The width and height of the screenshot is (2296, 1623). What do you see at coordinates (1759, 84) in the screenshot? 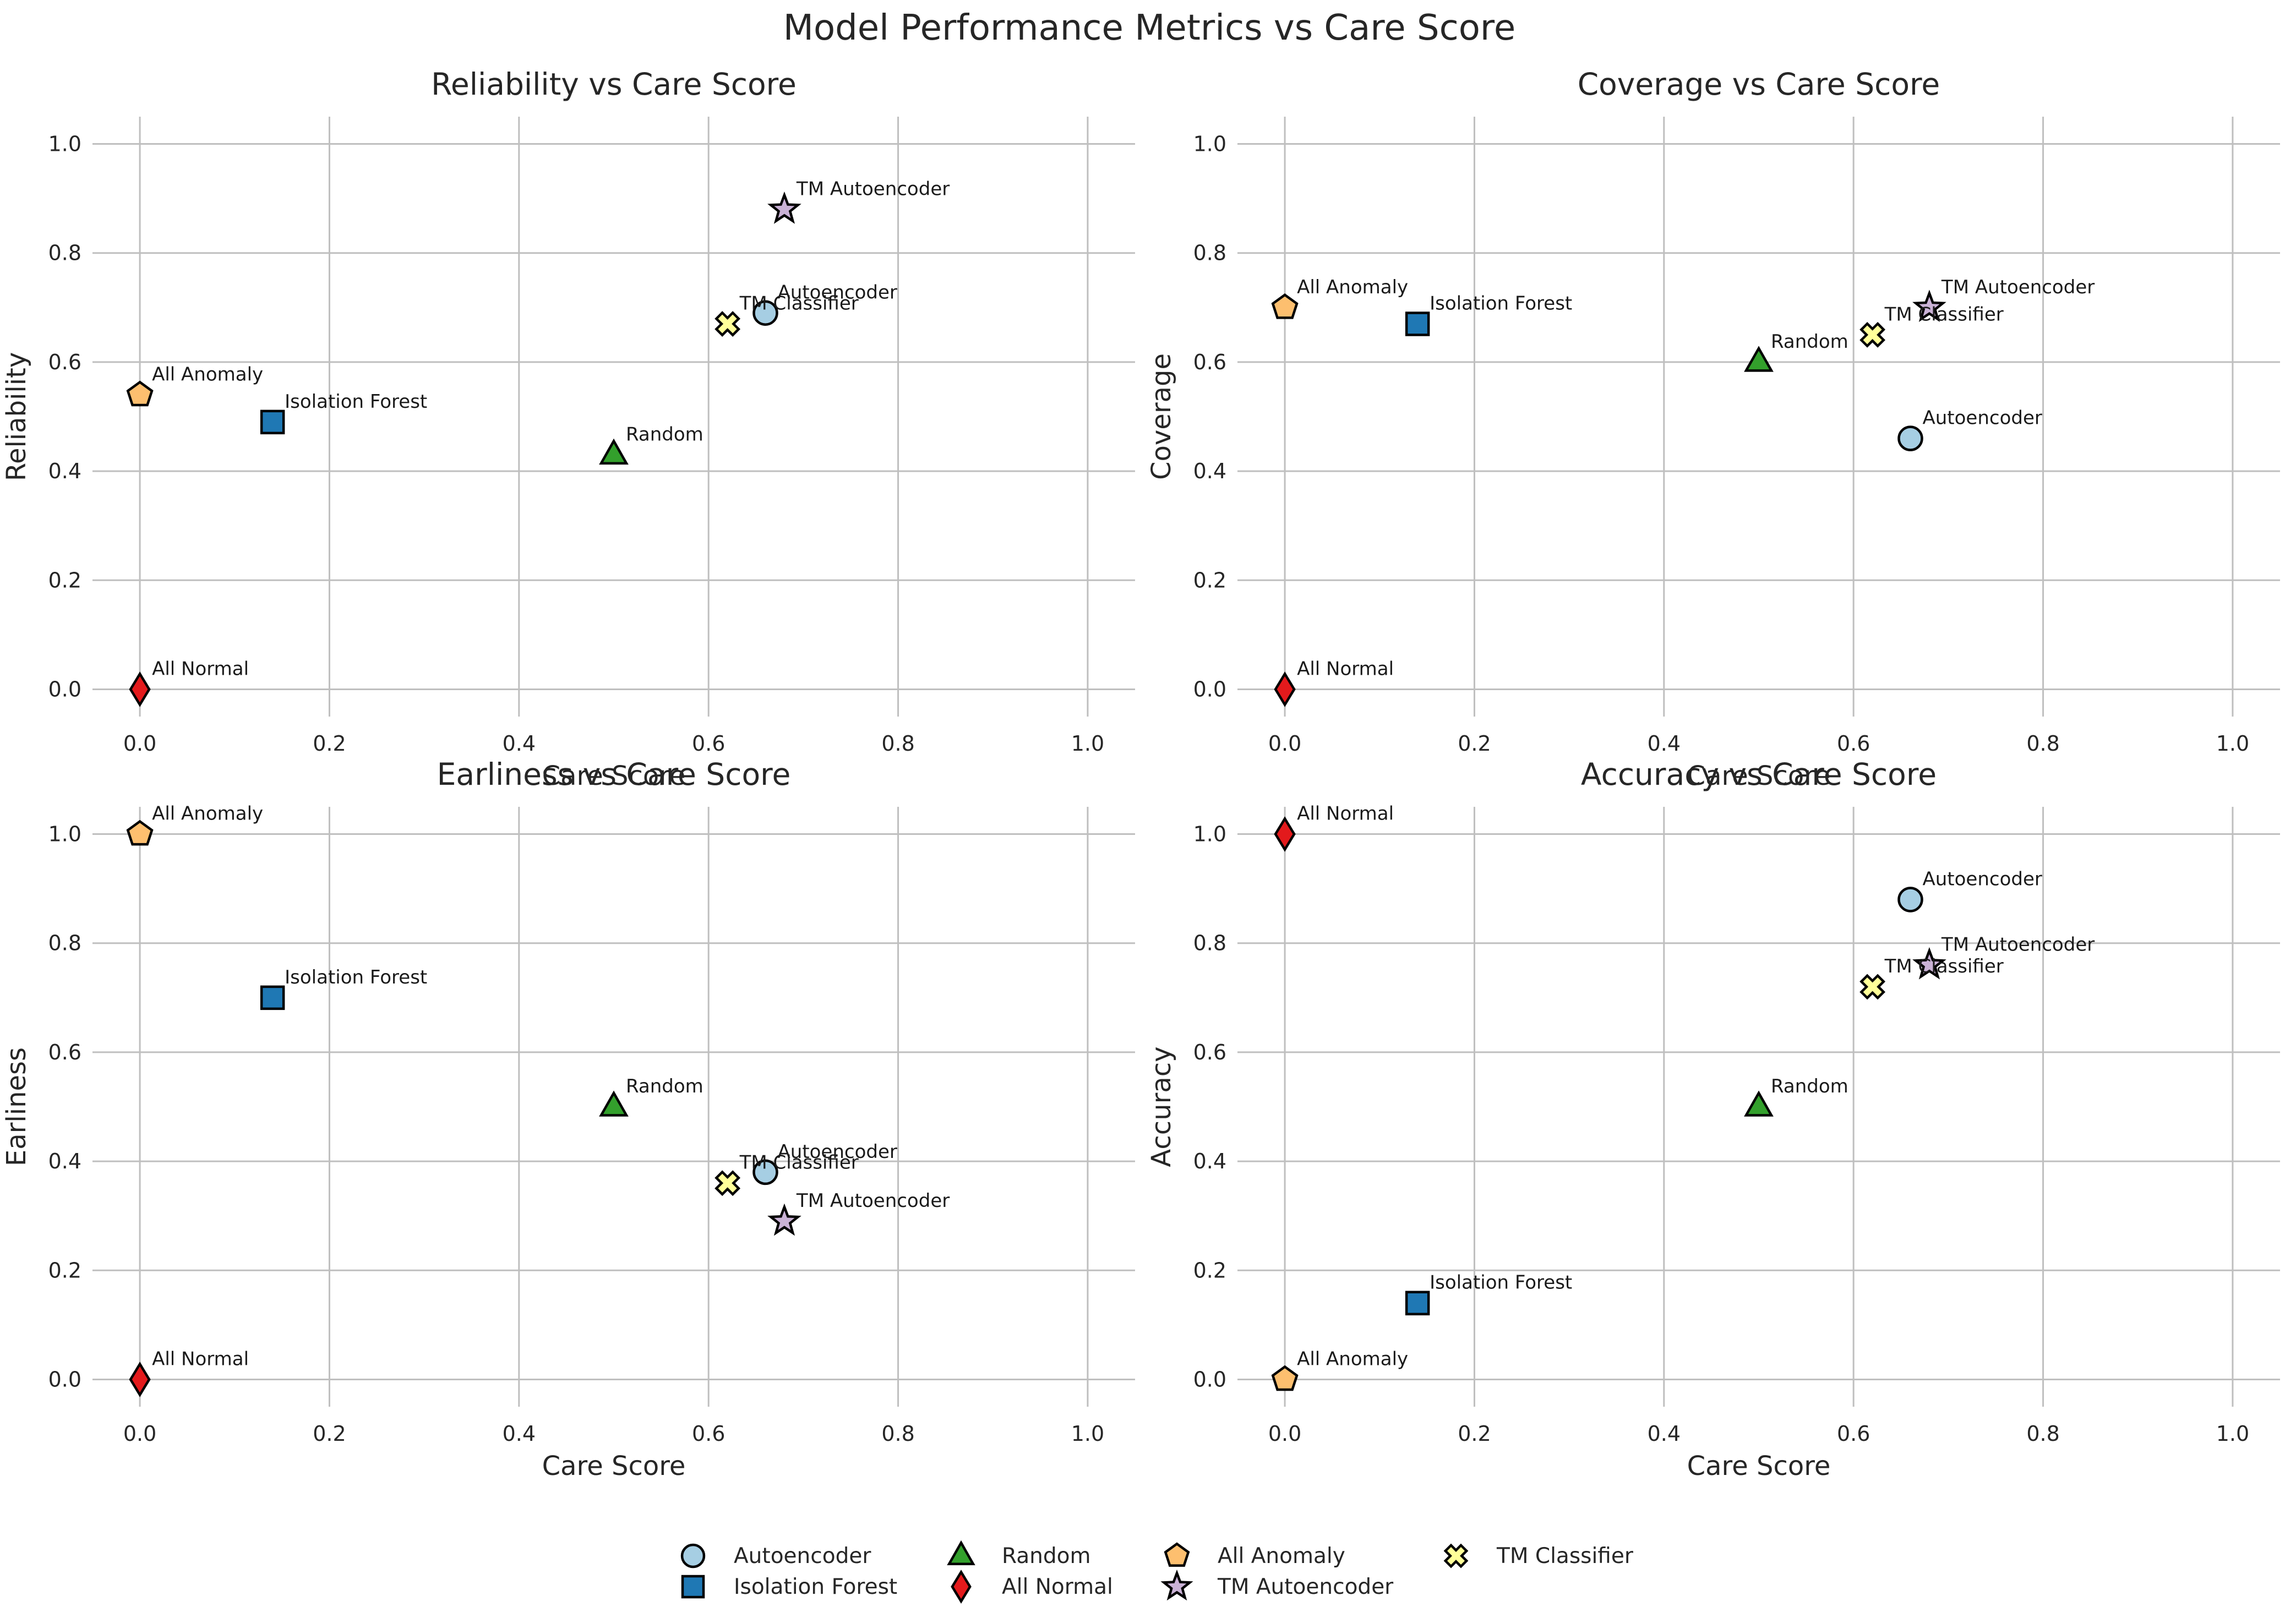
I see `subplot-title: Coverage vs Care Score` at bounding box center [1759, 84].